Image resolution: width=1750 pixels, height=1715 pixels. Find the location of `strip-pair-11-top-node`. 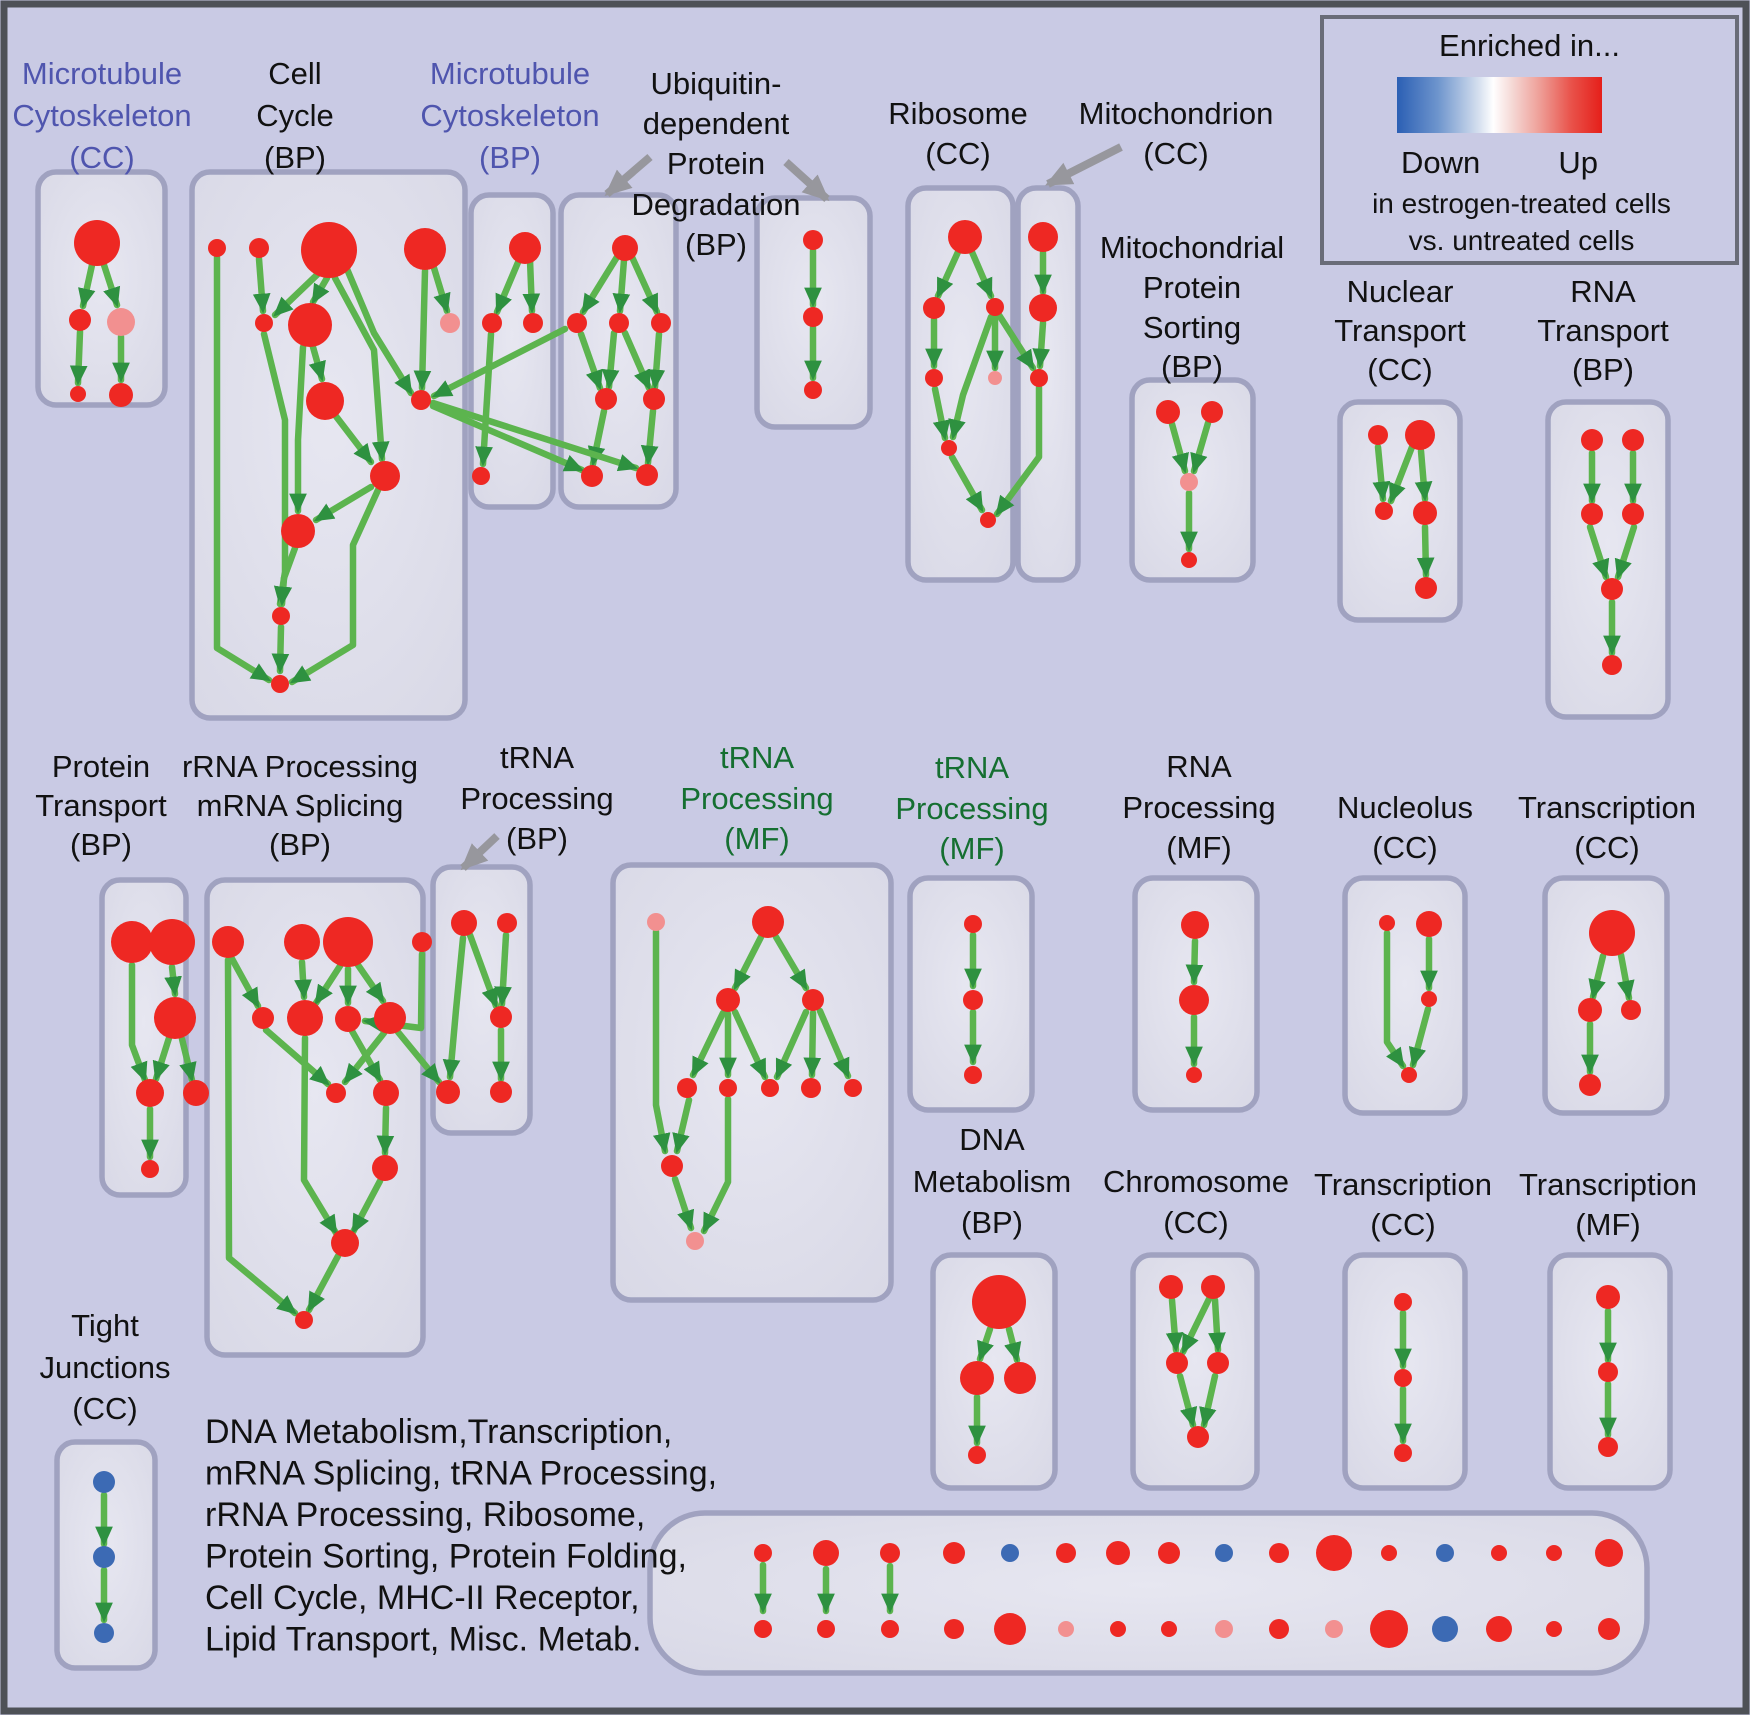

strip-pair-11-top-node is located at coordinates (1389, 1553).